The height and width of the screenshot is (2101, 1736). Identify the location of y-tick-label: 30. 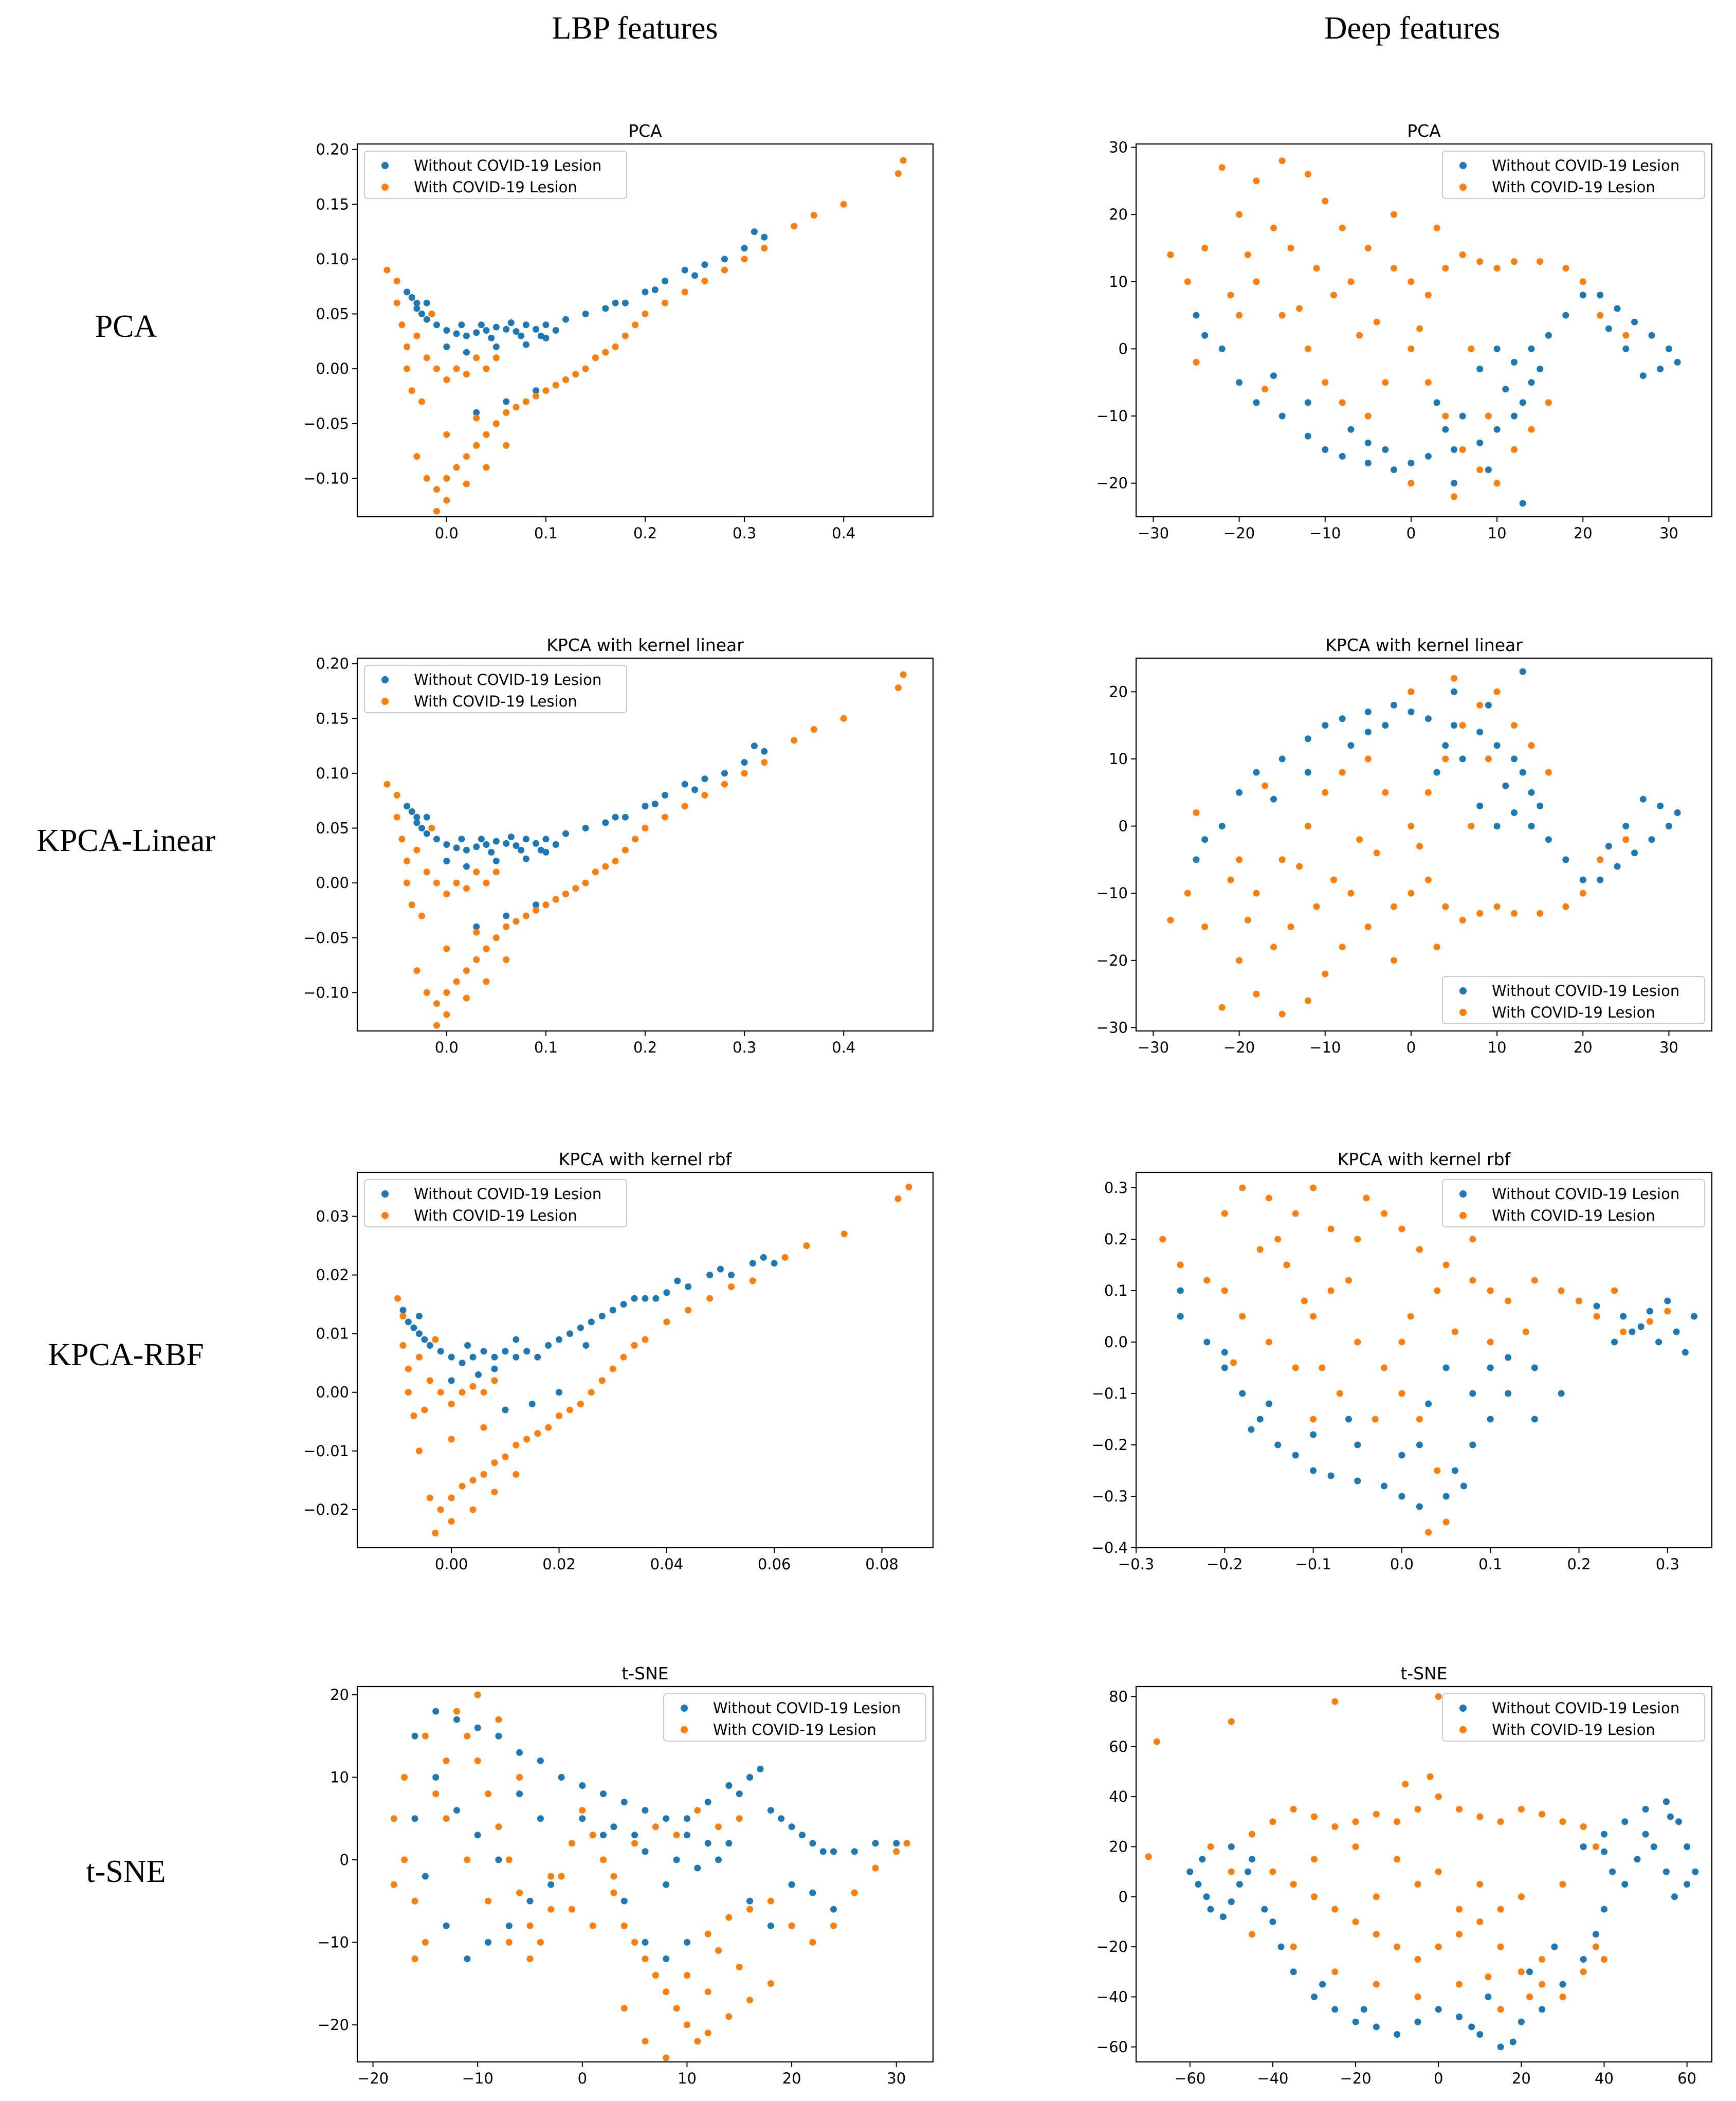
(1118, 147).